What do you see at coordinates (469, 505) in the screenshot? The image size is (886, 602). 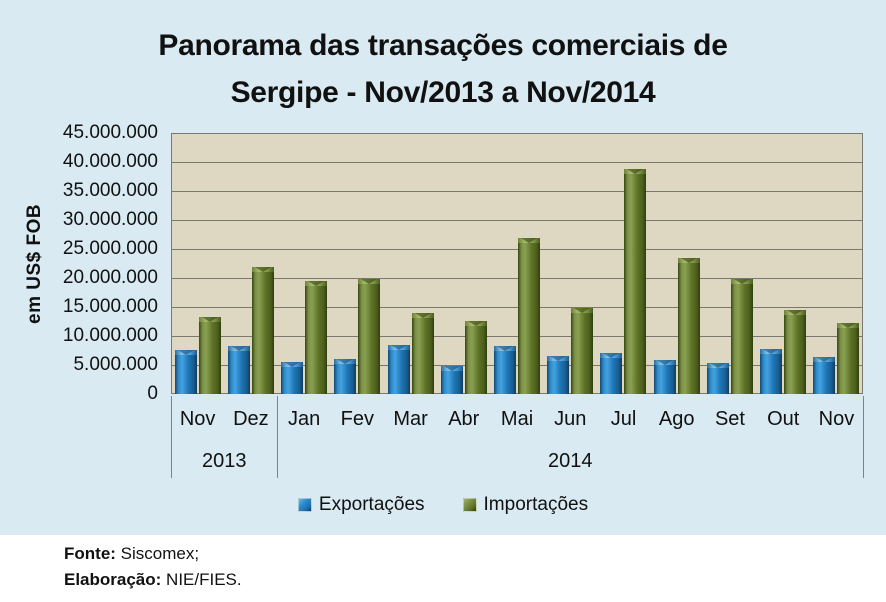 I see `legend-swatch-imp-icon` at bounding box center [469, 505].